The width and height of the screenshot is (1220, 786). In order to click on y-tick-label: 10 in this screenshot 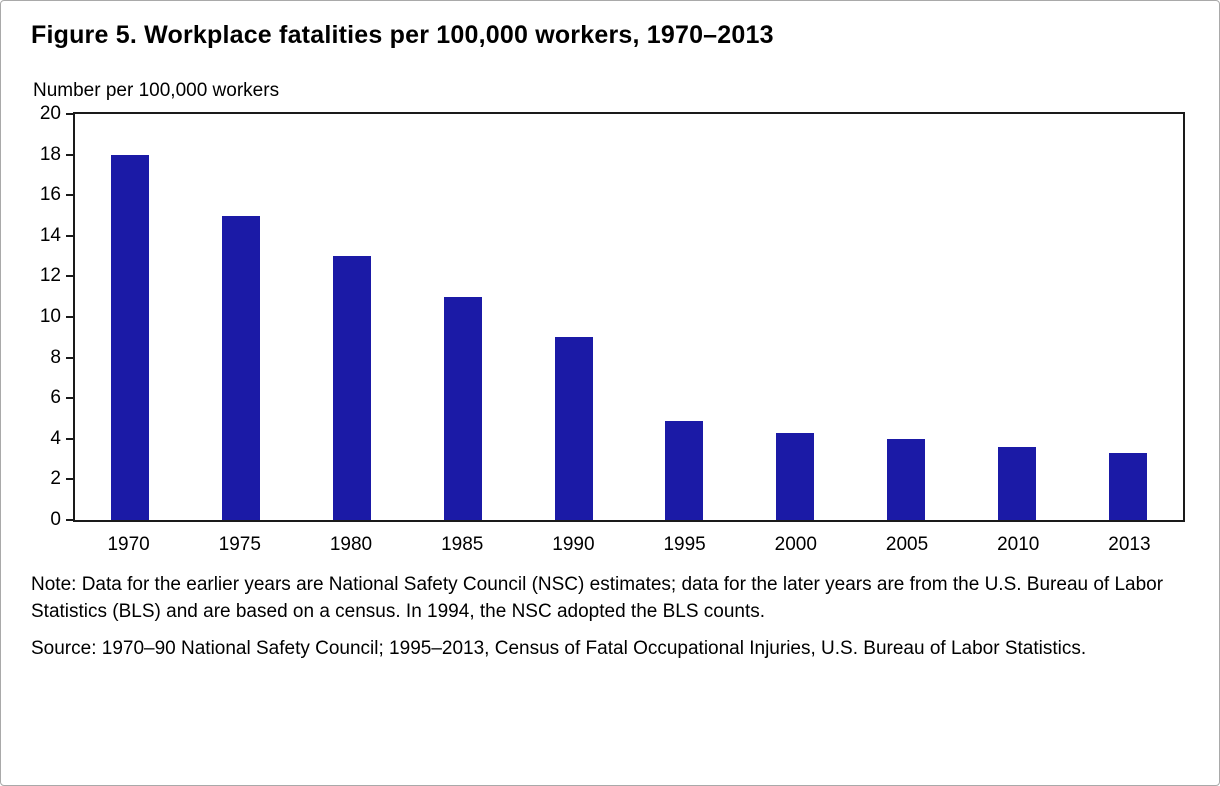, I will do `click(50, 316)`.